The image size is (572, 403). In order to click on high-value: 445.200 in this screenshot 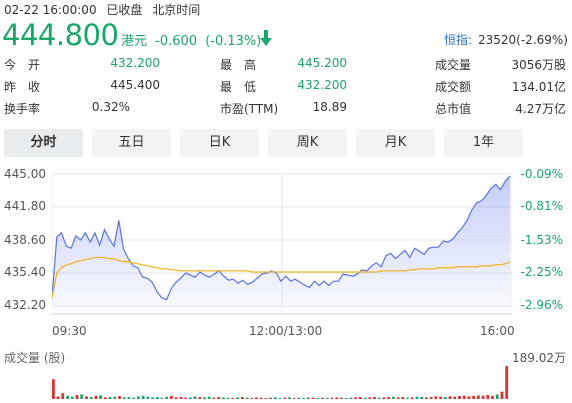, I will do `click(322, 63)`.